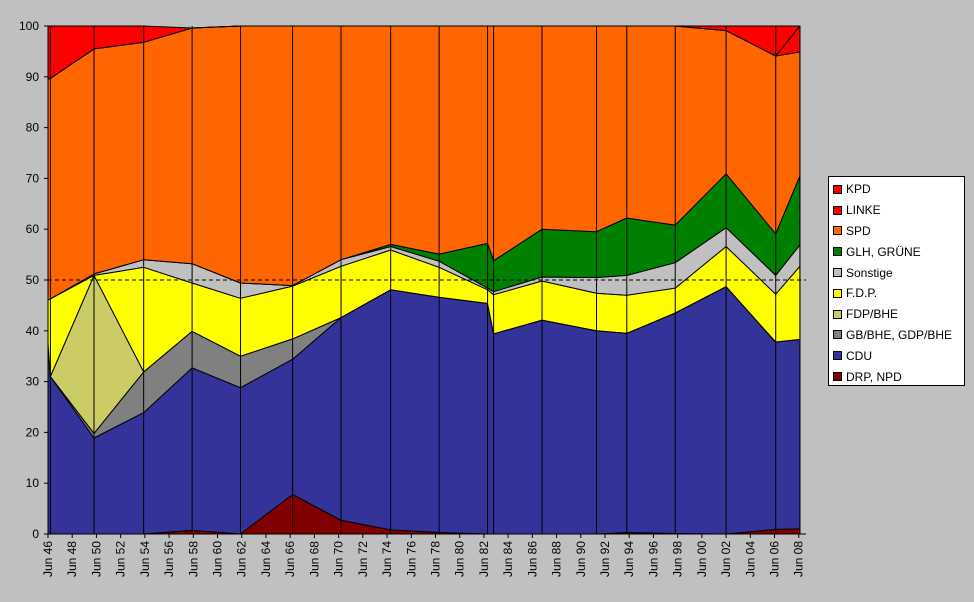  I want to click on y-tick-label: 90, so click(33, 77).